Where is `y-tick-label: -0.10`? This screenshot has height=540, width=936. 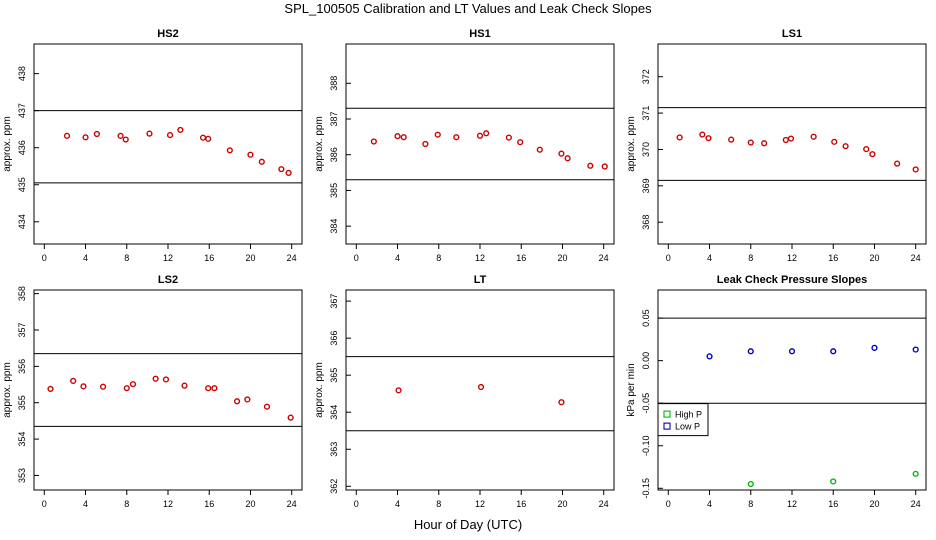 y-tick-label: -0.10 is located at coordinates (646, 445).